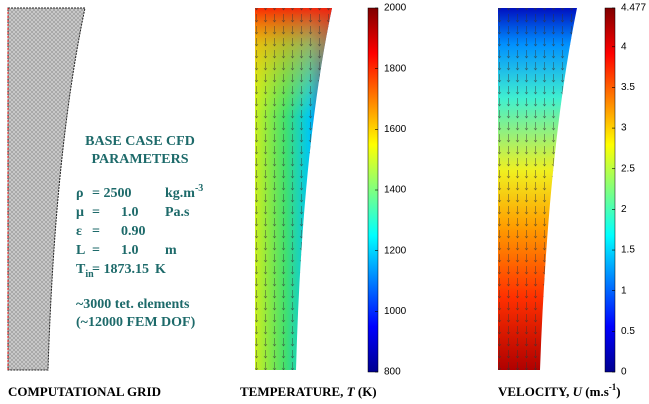 Image resolution: width=649 pixels, height=404 pixels. Describe the element at coordinates (610, 190) in the screenshot. I see `velocity-colorbar` at that location.